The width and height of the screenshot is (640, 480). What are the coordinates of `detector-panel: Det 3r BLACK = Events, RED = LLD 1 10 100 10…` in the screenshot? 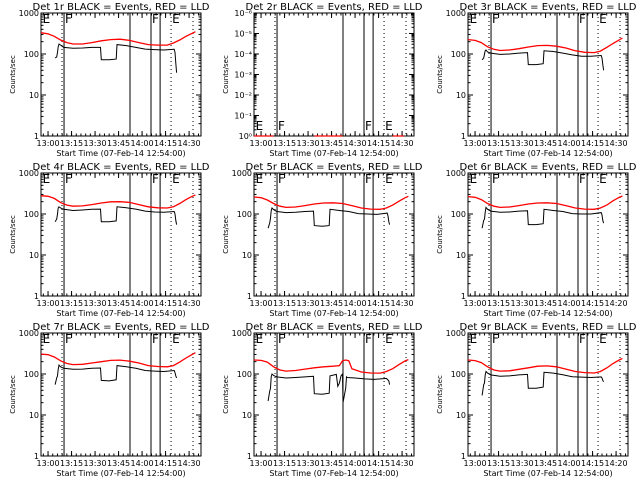 It's located at (536, 80).